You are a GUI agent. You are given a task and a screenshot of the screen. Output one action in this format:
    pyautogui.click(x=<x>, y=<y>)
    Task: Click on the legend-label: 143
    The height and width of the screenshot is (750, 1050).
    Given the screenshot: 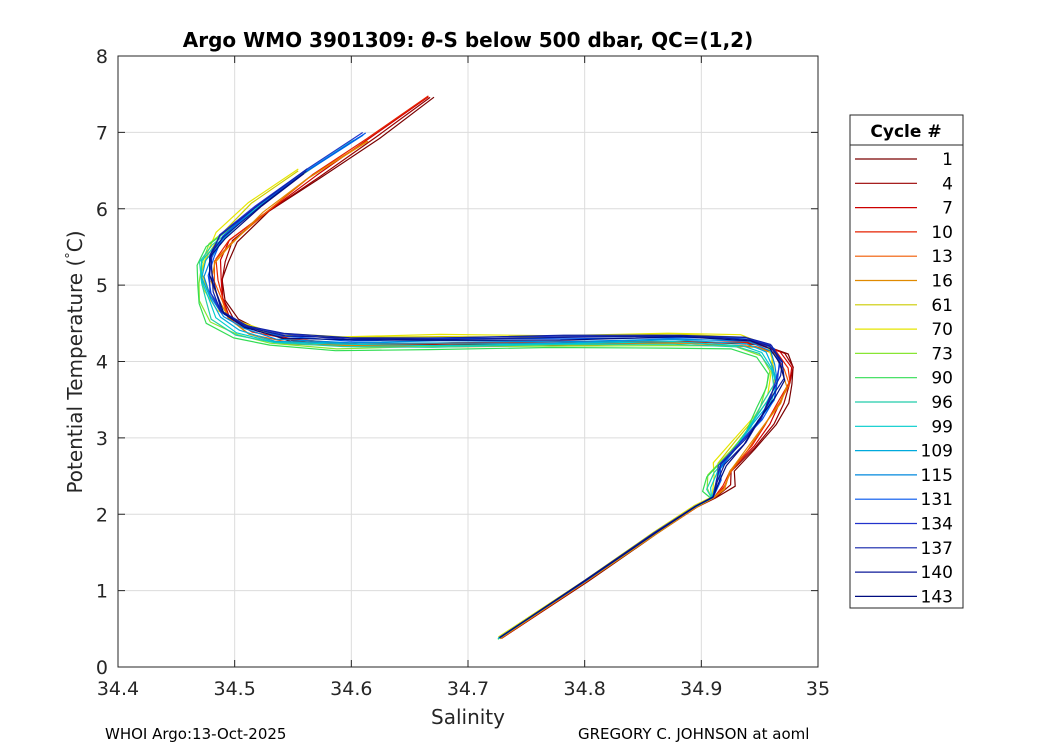 What is the action you would take?
    pyautogui.click(x=937, y=597)
    